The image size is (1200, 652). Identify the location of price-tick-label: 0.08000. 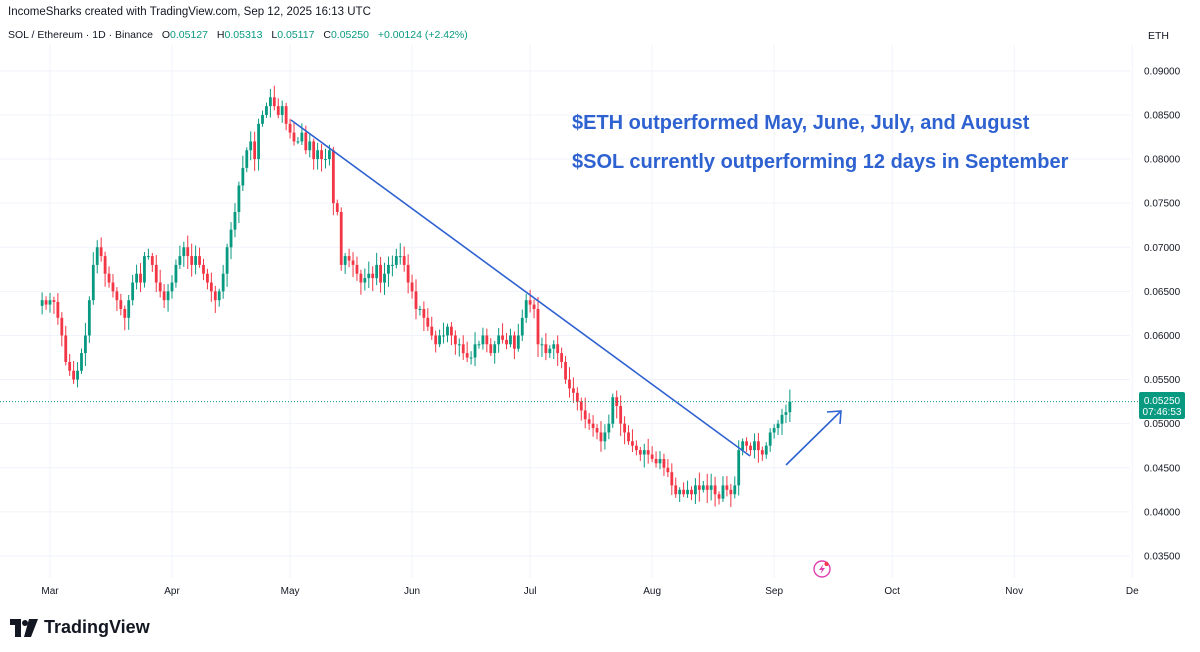
(1162, 160).